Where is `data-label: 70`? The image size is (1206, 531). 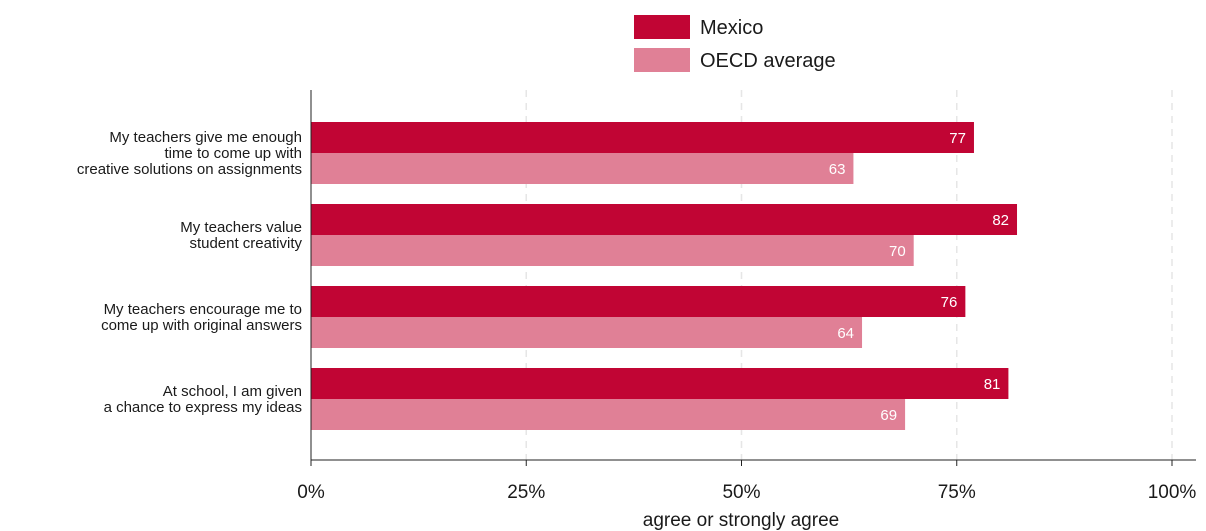 data-label: 70 is located at coordinates (897, 251).